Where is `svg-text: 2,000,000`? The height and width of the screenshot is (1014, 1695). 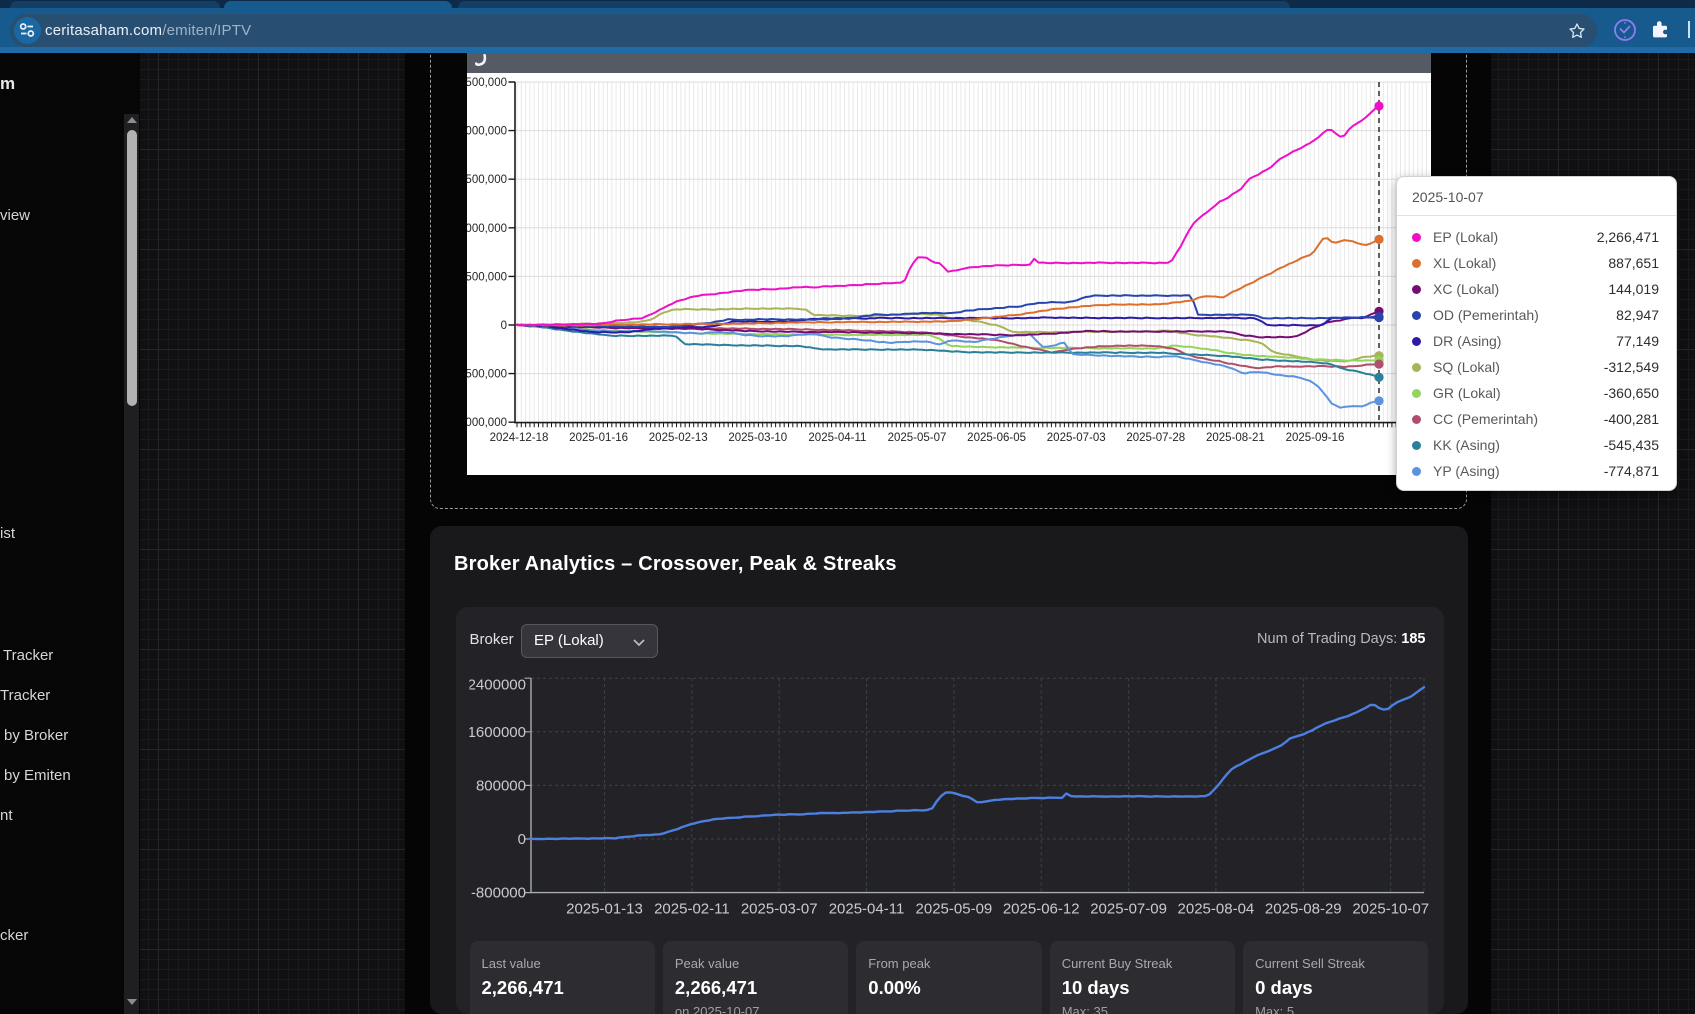
svg-text: 2,000,000 is located at coordinates (487, 132).